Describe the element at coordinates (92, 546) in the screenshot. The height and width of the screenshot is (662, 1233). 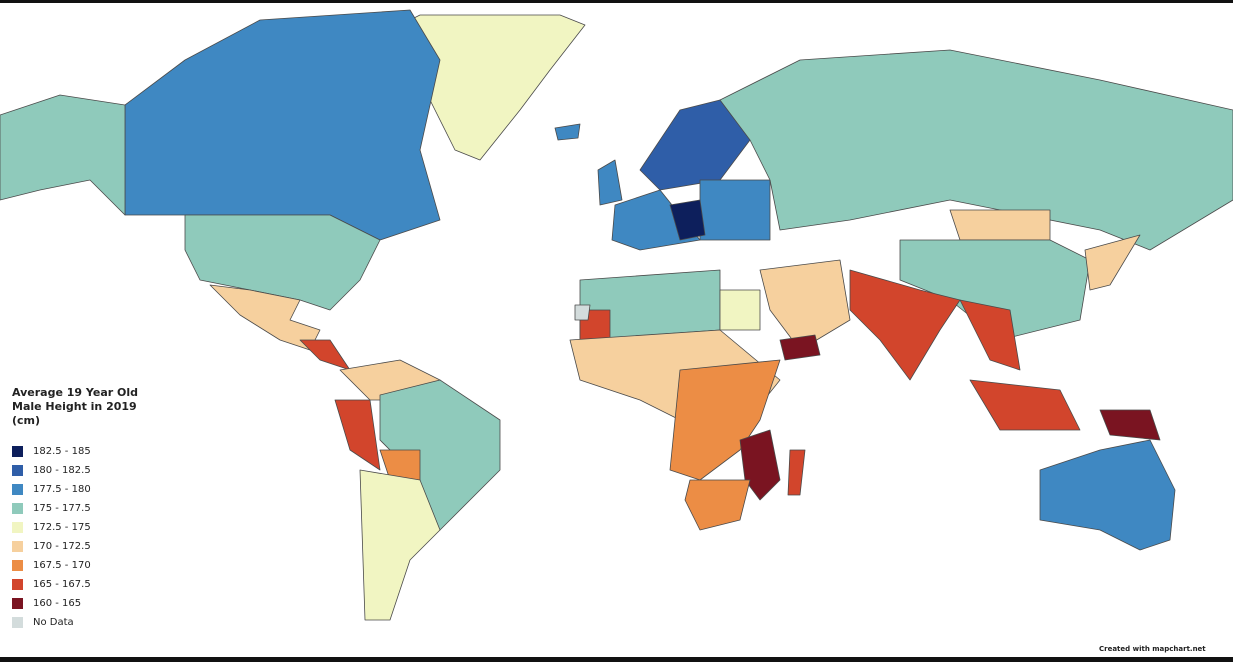
I see `legend-item: 170 - 172.5` at that location.